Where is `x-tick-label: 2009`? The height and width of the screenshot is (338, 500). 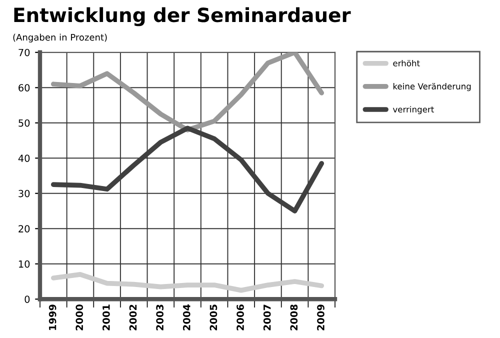
x-tick-label: 2009 is located at coordinates (320, 317).